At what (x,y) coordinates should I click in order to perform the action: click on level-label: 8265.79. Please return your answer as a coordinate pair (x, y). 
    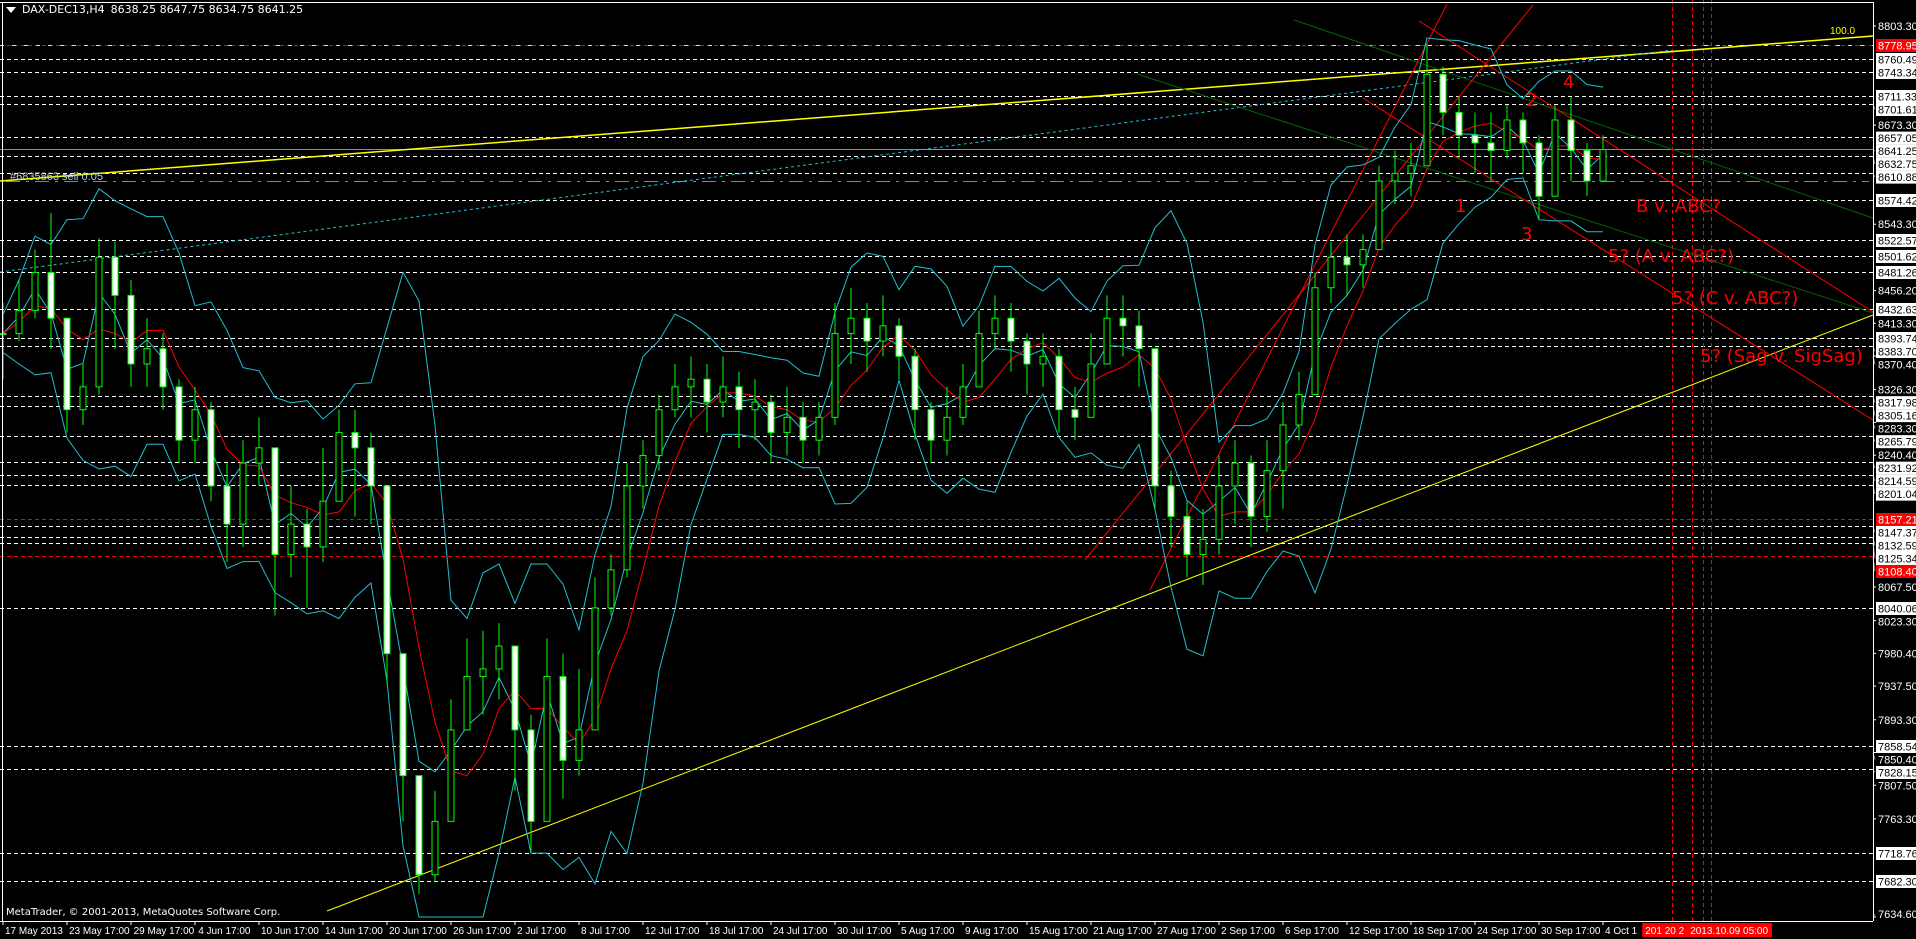
    Looking at the image, I should click on (1897, 443).